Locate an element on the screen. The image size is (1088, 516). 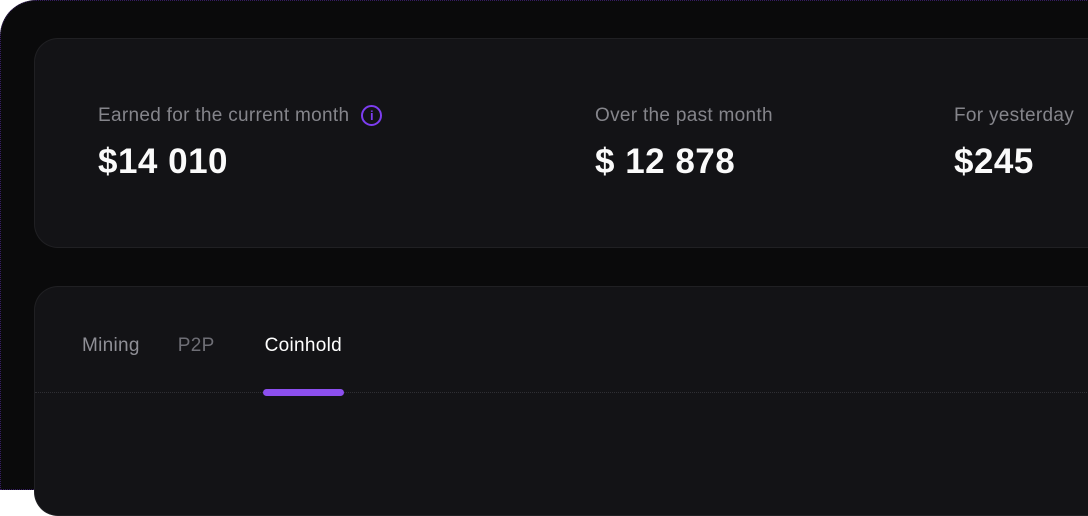
stat-label-current-month: Earned for the current month is located at coordinates (224, 115).